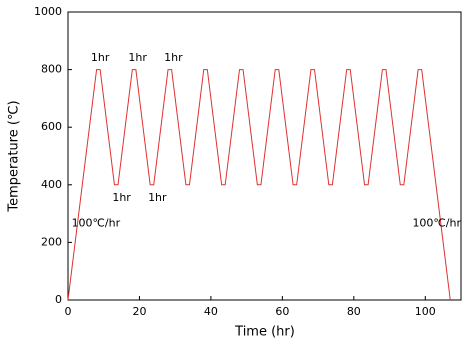 This screenshot has height=351, width=476. I want to click on y-tick-label: 200, so click(51, 241).